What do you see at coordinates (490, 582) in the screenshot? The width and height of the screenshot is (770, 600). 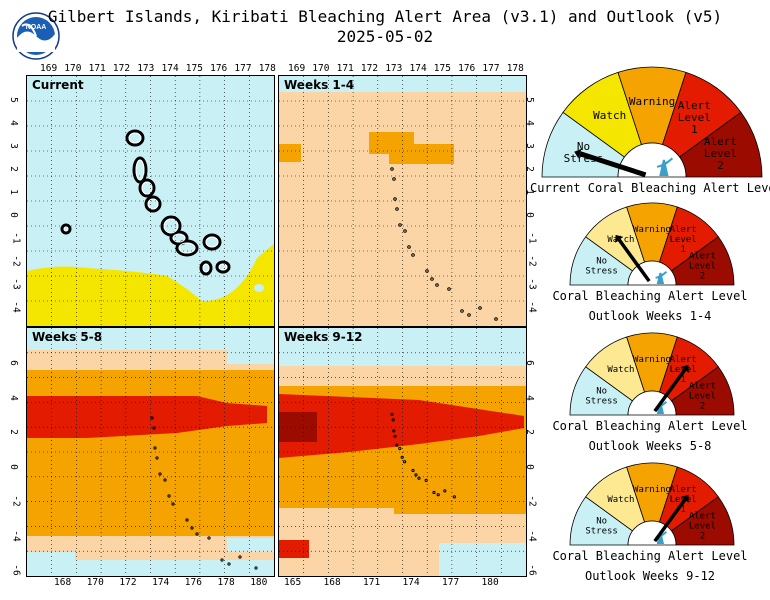 I see `axis-tick-label: 180` at bounding box center [490, 582].